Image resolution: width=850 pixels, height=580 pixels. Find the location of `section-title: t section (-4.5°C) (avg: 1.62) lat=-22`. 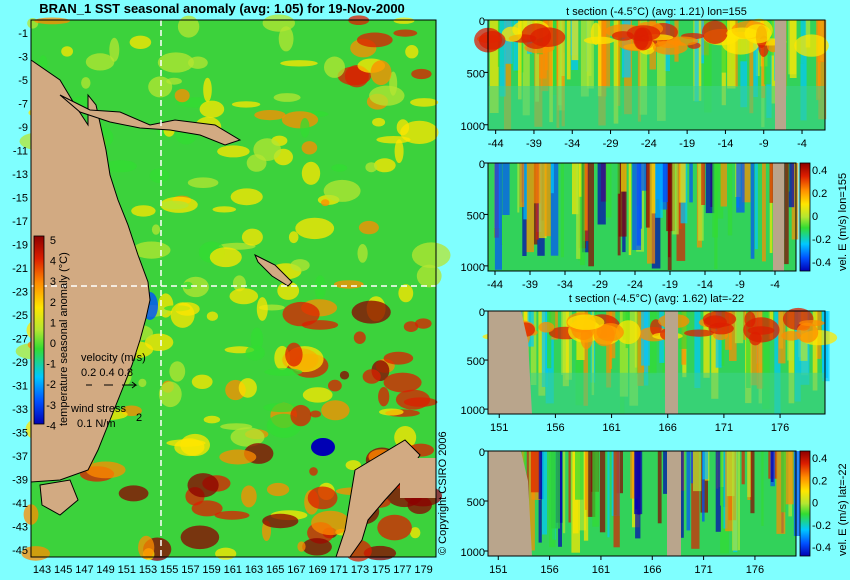

section-title: t section (-4.5°C) (avg: 1.62) lat=-22 is located at coordinates (656, 299).